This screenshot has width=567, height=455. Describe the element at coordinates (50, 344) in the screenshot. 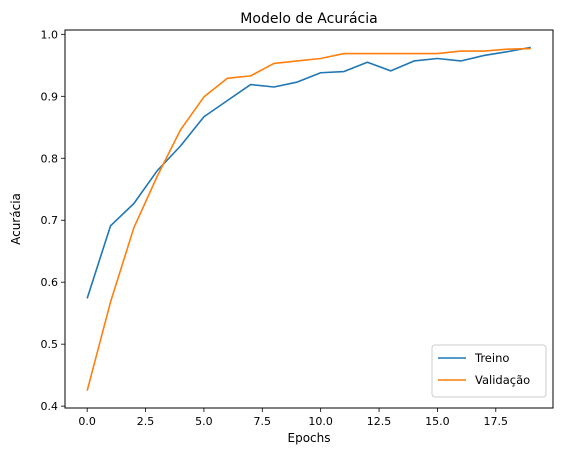

I see `y-tick-label: 0.5` at that location.